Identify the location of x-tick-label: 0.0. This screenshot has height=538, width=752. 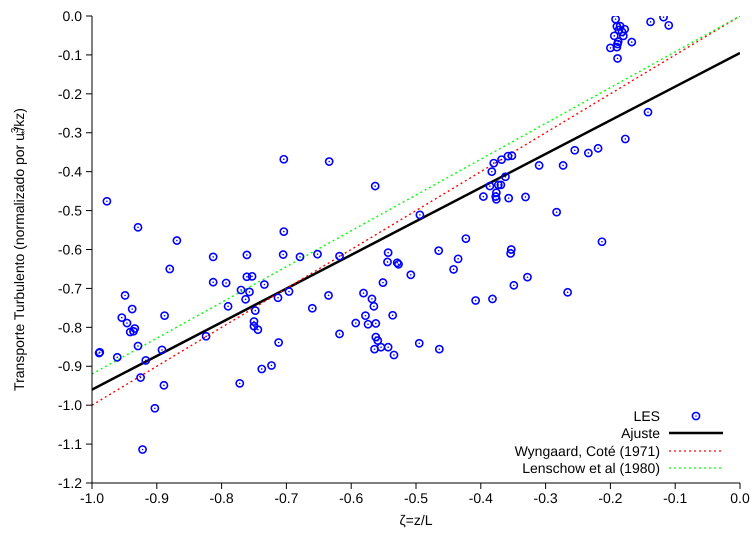
(740, 498).